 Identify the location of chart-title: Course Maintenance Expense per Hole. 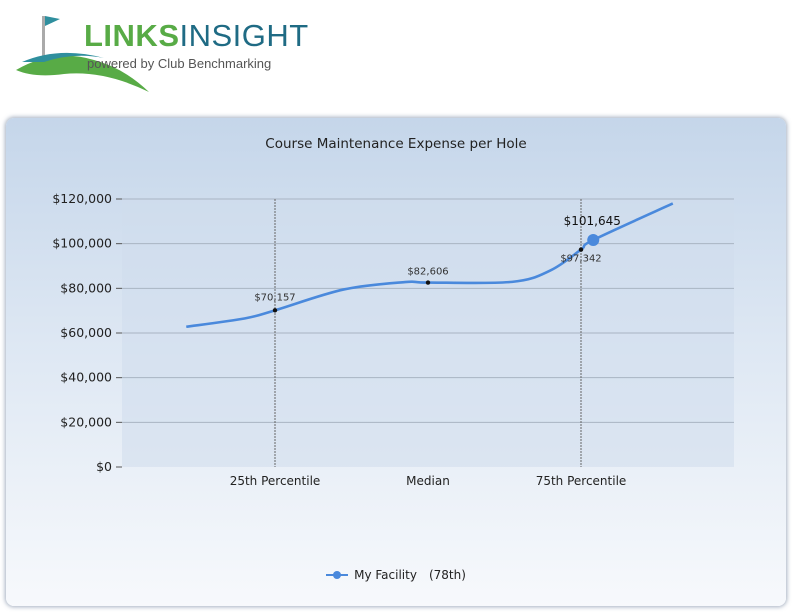
(396, 144).